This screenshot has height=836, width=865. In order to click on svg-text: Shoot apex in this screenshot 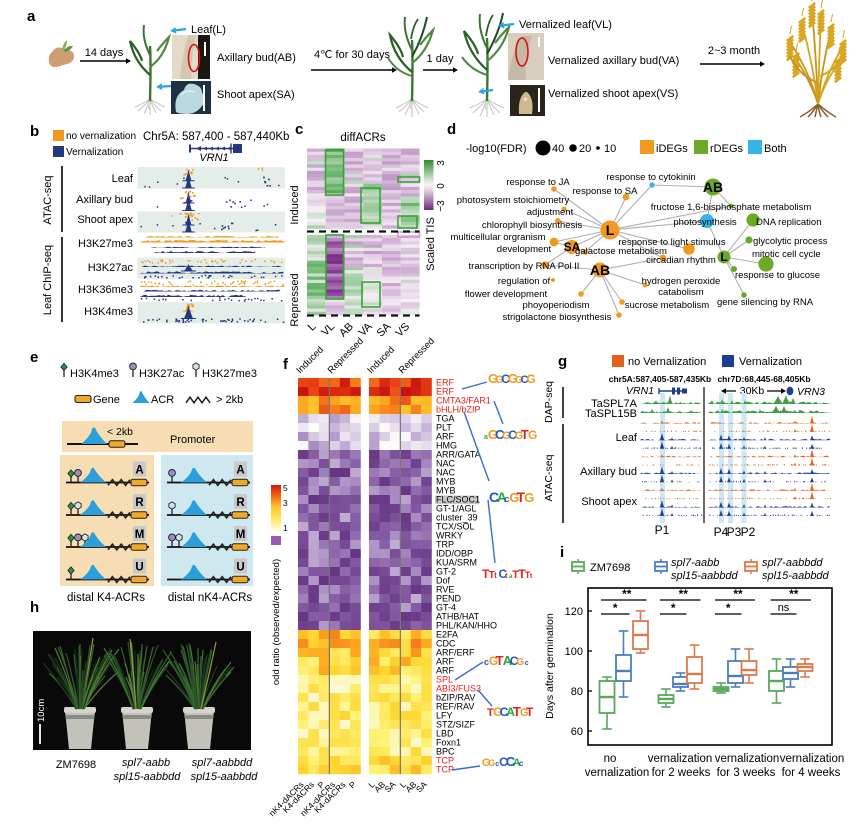, I will do `click(609, 502)`.